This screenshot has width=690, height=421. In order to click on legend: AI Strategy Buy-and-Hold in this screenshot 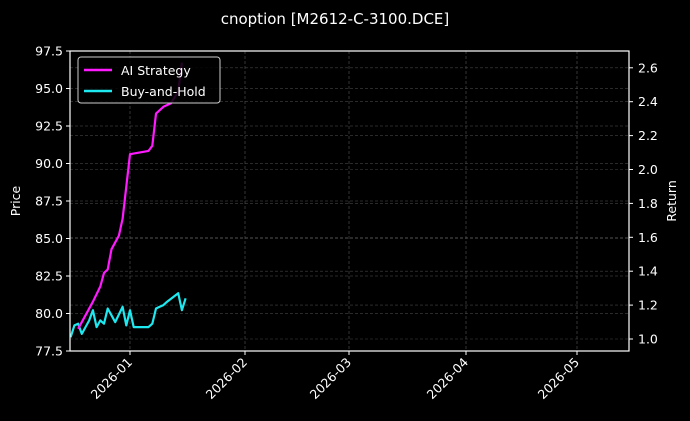, I will do `click(149, 80)`.